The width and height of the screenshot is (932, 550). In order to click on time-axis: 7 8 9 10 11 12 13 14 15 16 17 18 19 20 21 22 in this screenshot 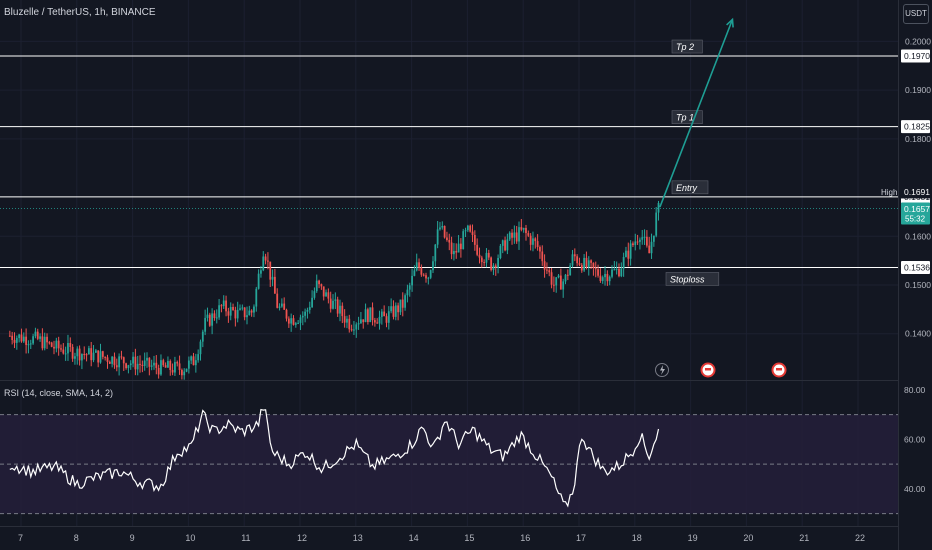, I will do `click(441, 538)`.